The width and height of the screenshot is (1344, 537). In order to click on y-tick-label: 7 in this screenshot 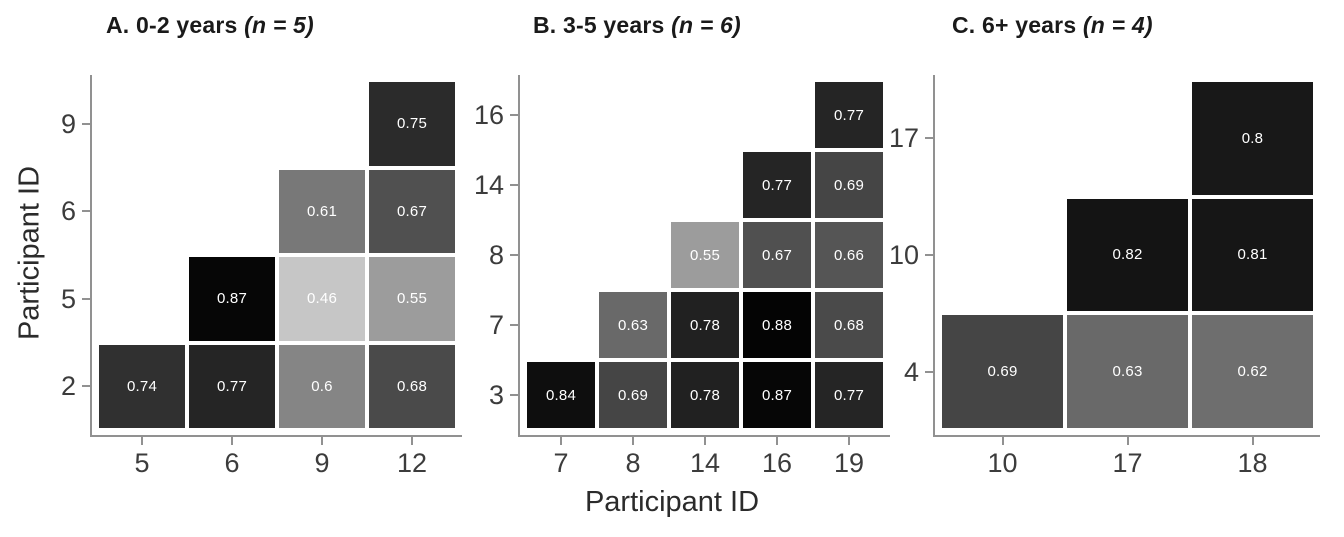, I will do `click(496, 325)`.